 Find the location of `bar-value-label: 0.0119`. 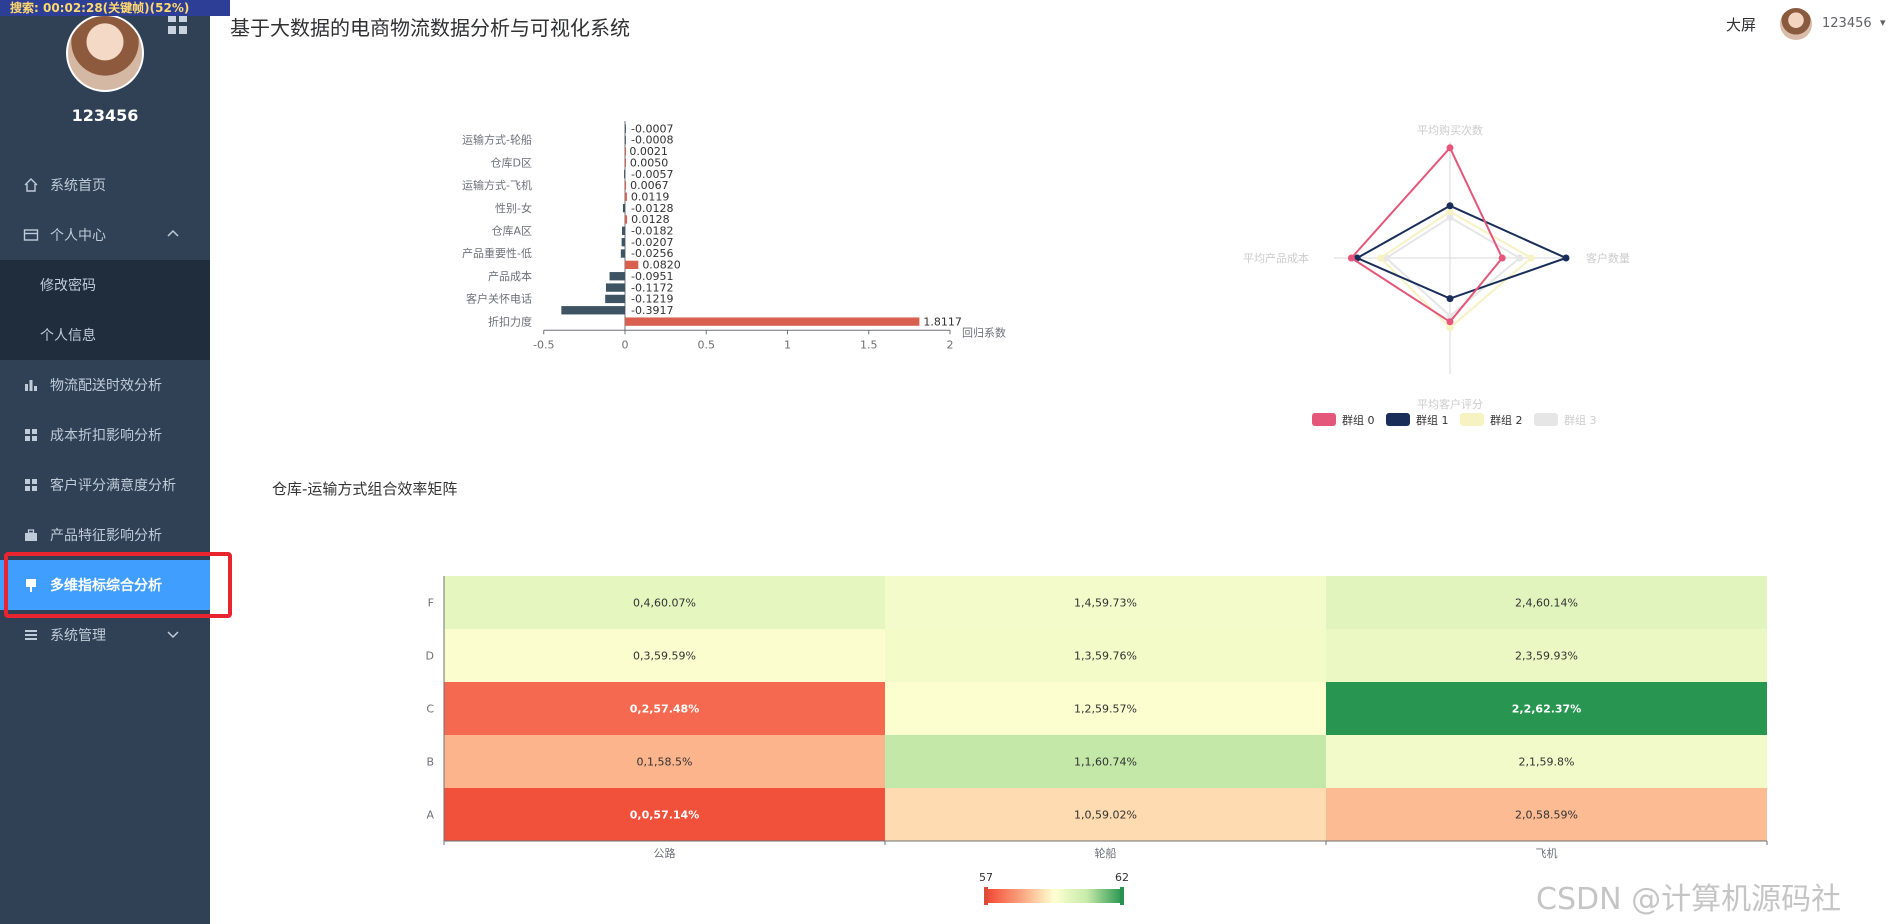

bar-value-label: 0.0119 is located at coordinates (650, 196).